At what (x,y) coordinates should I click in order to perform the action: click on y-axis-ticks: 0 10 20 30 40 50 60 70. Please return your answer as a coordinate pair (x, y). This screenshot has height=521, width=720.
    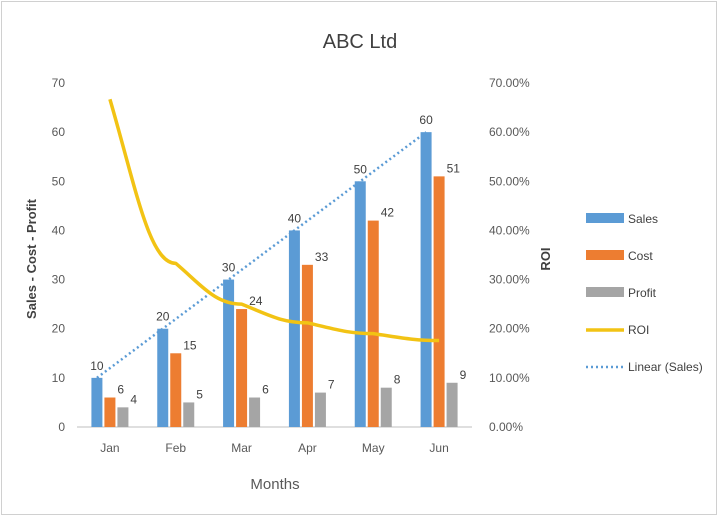
    Looking at the image, I should click on (59, 255).